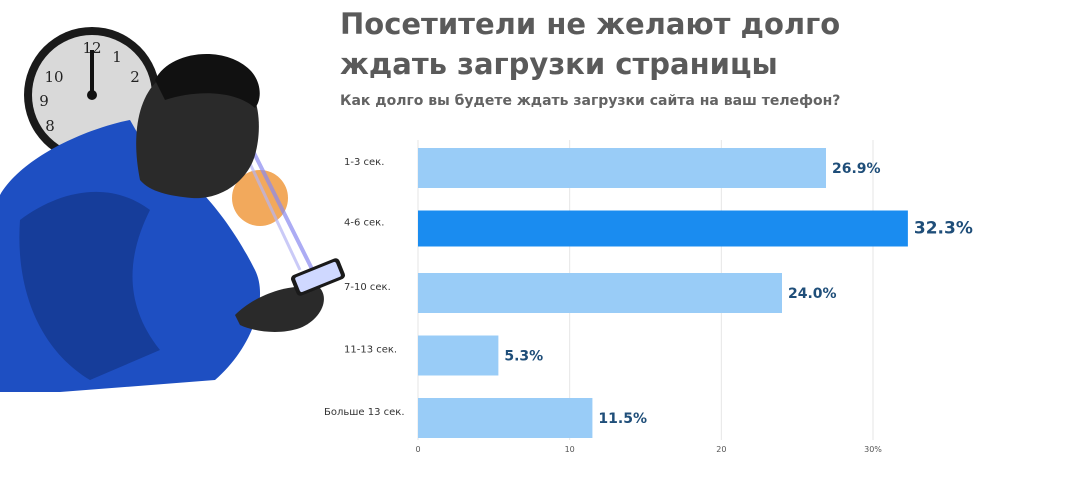  What do you see at coordinates (135, 77) in the screenshot?
I see `clock-numeral: 2` at bounding box center [135, 77].